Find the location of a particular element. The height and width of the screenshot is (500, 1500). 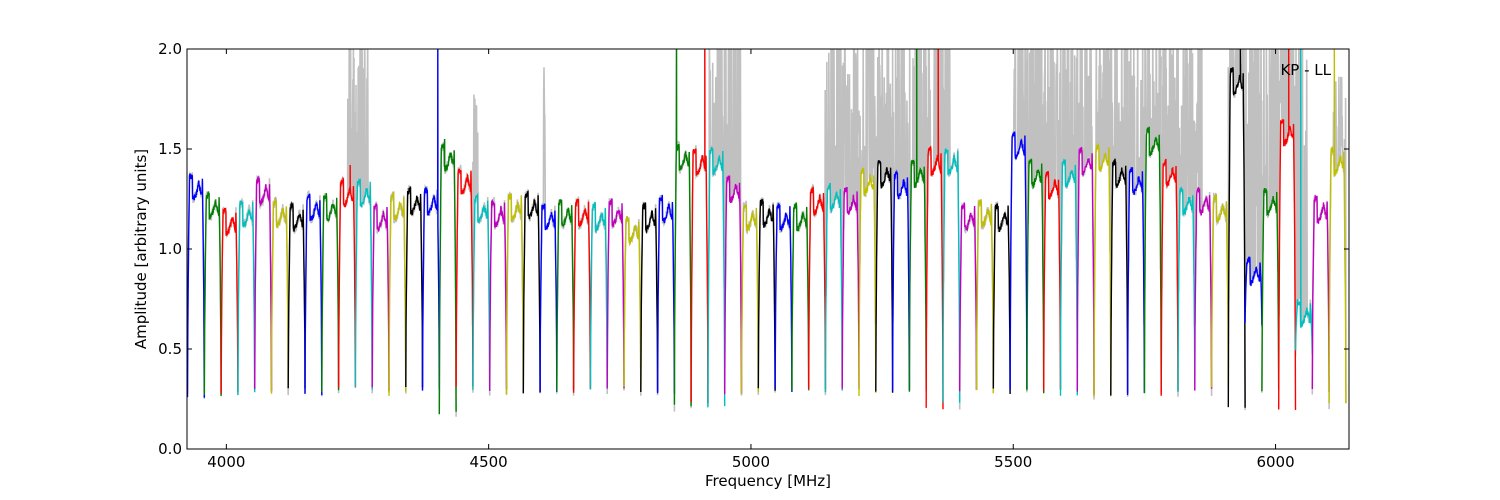

x-tick-label: 5500 is located at coordinates (1013, 462).